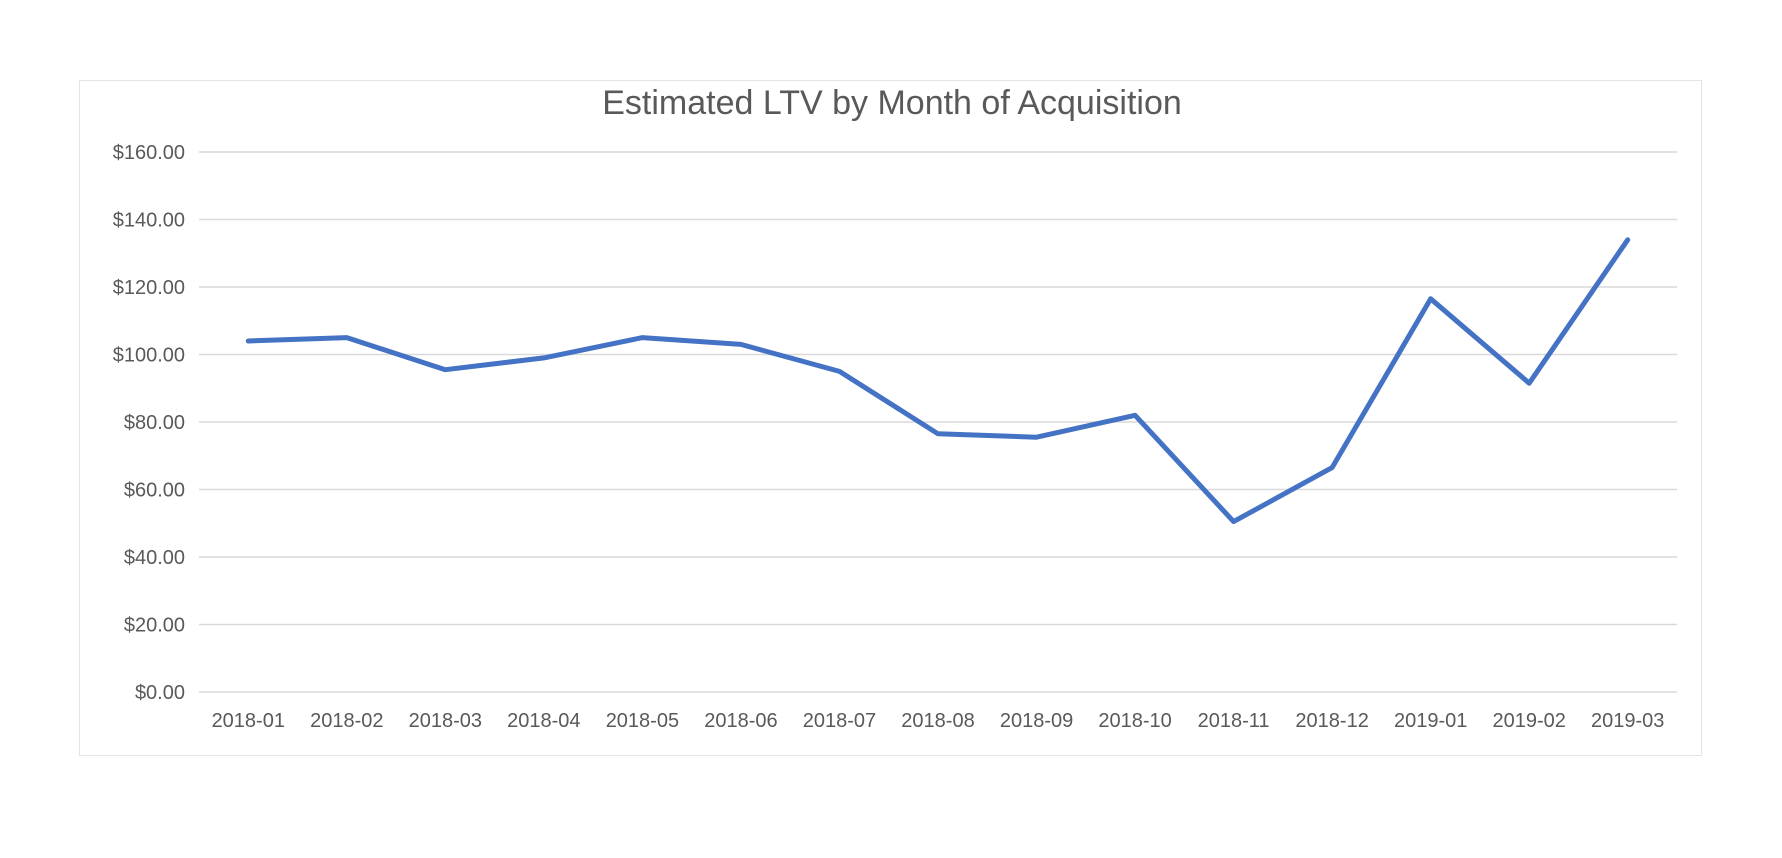 The image size is (1782, 858). Describe the element at coordinates (149, 221) in the screenshot. I see `y-tick-label: $140.00` at that location.